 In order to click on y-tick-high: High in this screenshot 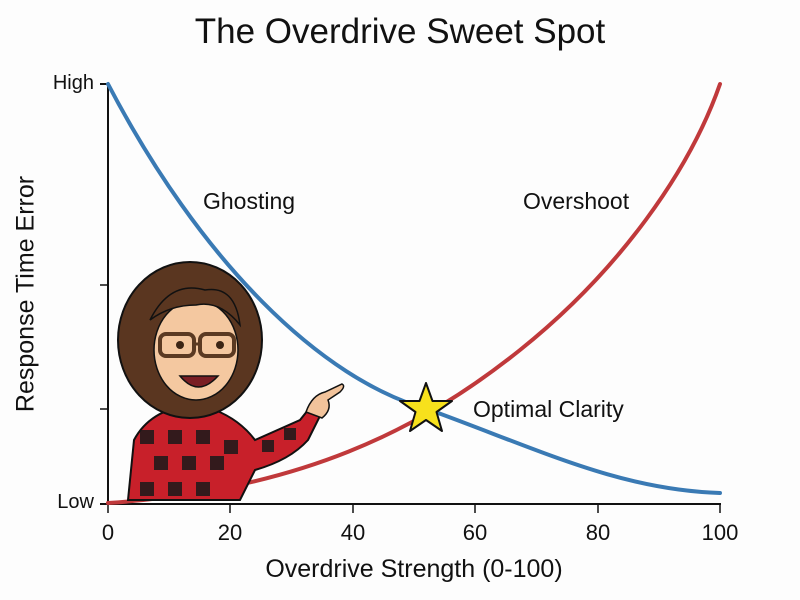, I will do `click(73, 83)`.